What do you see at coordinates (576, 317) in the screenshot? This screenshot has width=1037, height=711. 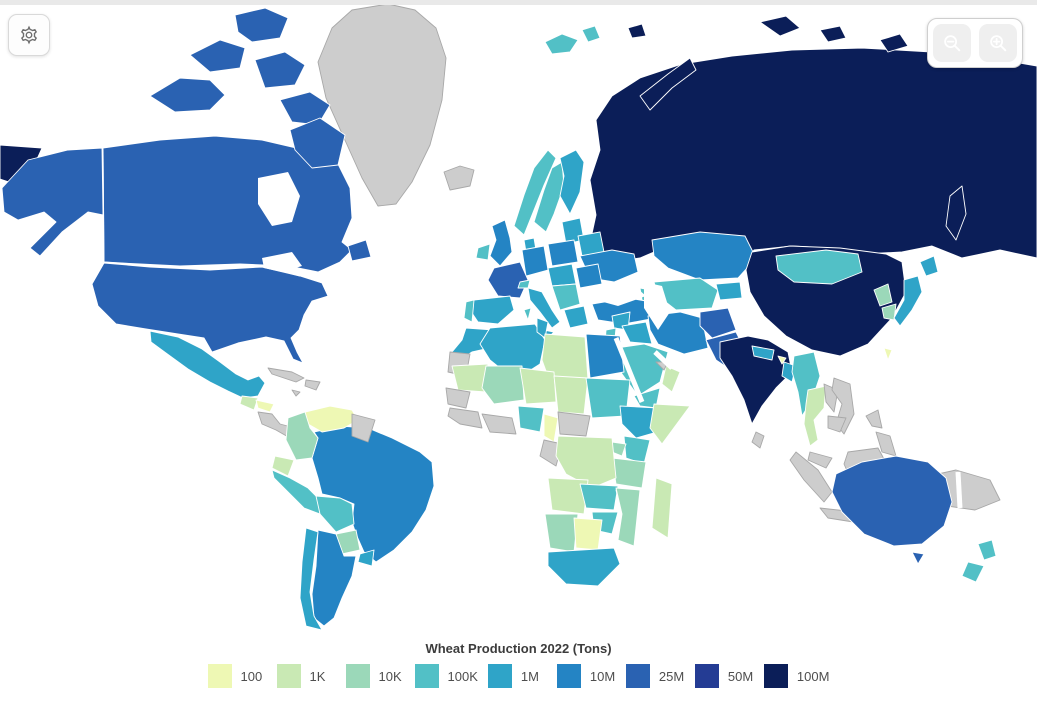 I see `country-greece: Greece` at bounding box center [576, 317].